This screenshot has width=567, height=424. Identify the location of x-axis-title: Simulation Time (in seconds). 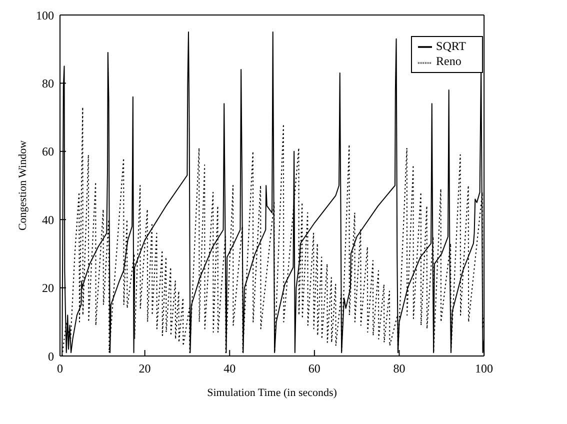
(272, 393).